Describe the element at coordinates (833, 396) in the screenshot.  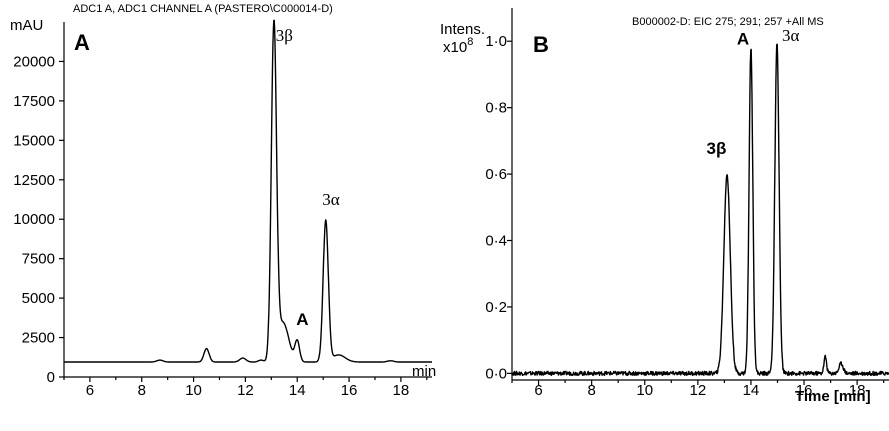
I see `panel-b-x-axis-label: Time [min]` at that location.